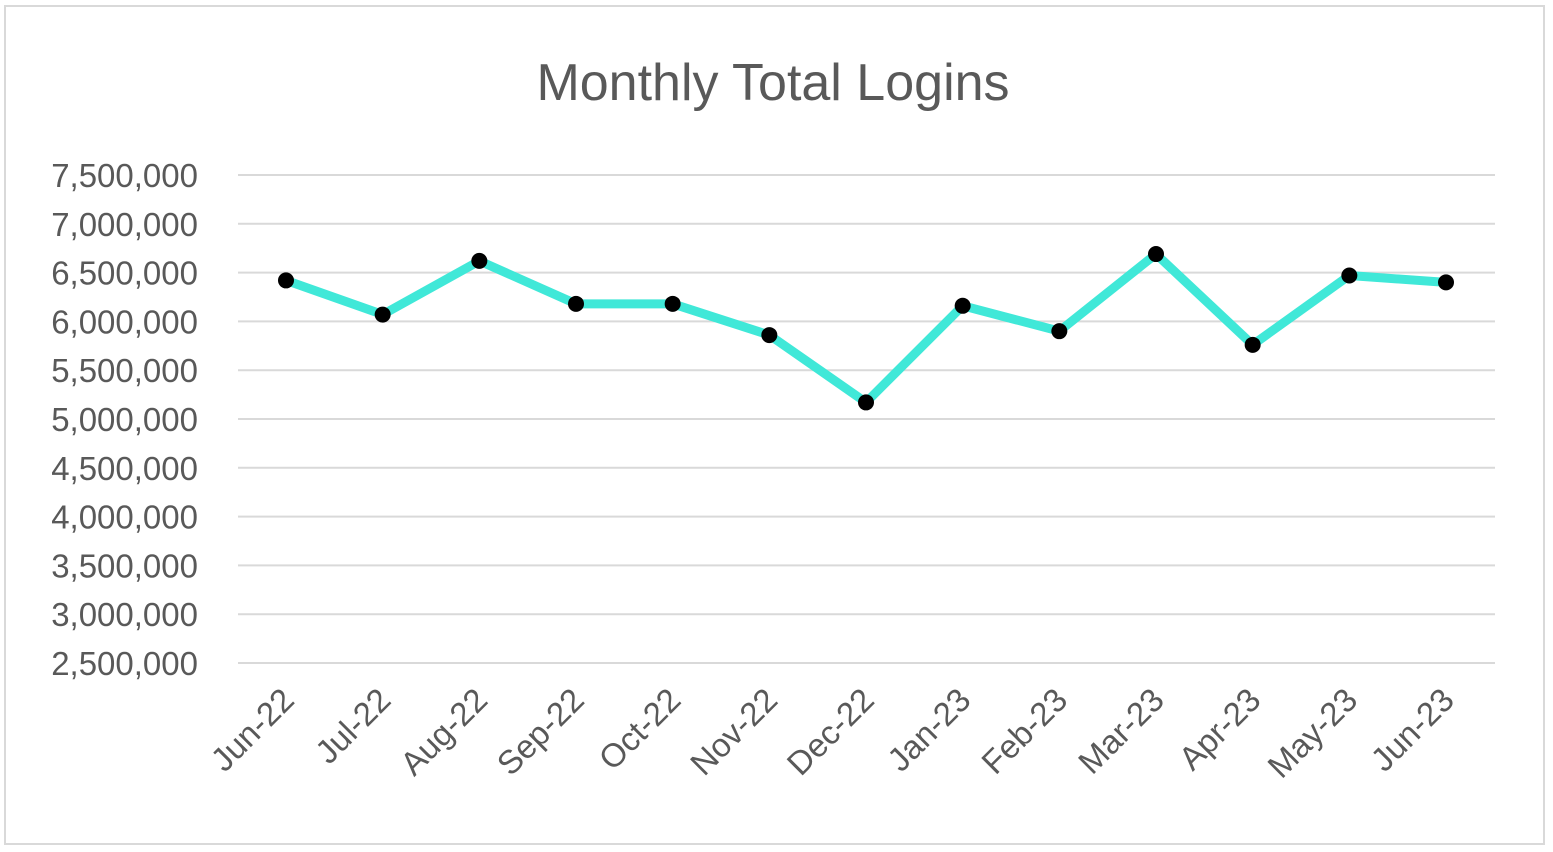 This screenshot has height=852, width=1553. What do you see at coordinates (1412, 730) in the screenshot?
I see `x-tick-label: Jun-23` at bounding box center [1412, 730].